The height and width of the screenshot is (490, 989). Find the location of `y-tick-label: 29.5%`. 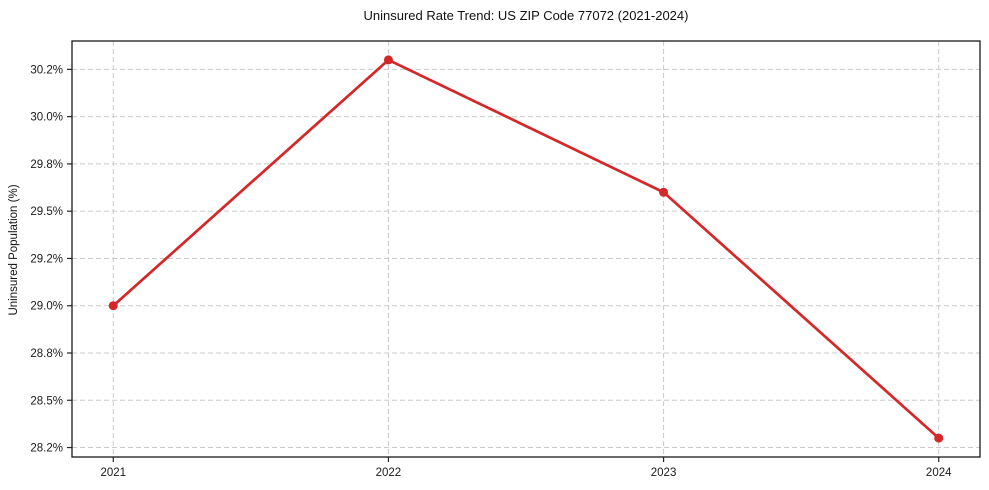

y-tick-label: 29.5% is located at coordinates (46, 212).